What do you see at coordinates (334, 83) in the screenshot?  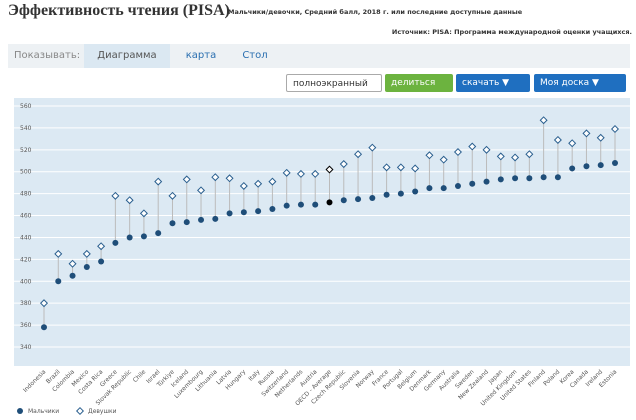 I see `fullscreen-button: полноэкранный` at bounding box center [334, 83].